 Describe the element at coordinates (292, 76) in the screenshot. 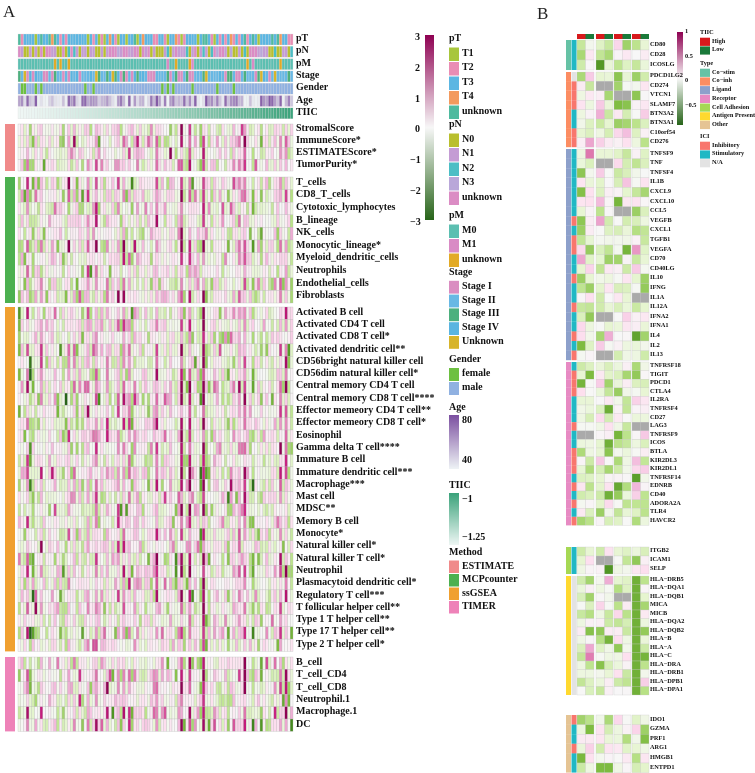

I see `annotation-cell-stage` at that location.